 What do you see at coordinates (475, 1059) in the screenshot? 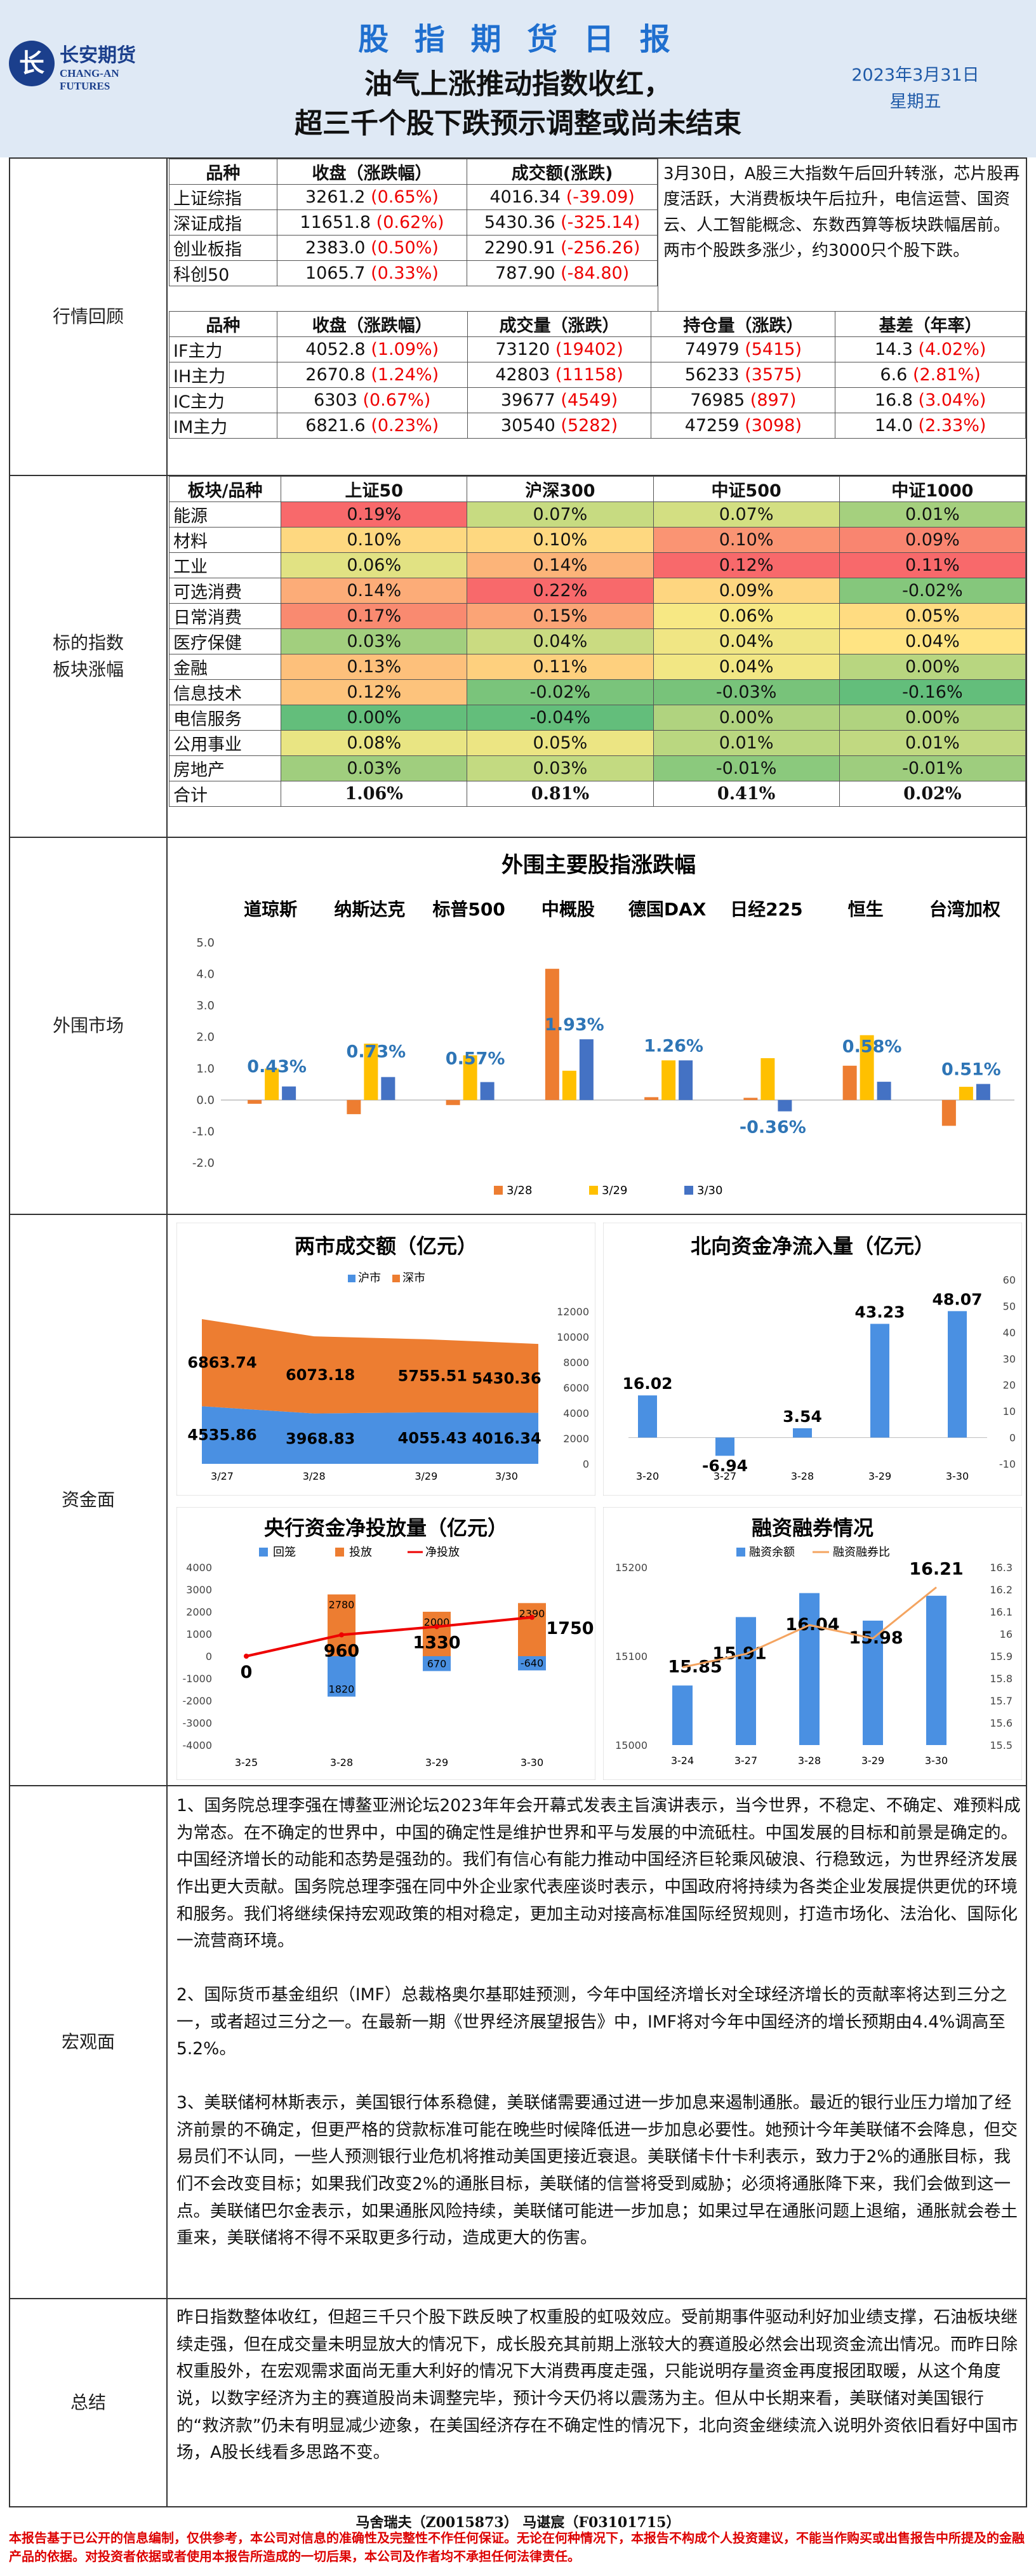
I see `data-label: 0.57%` at bounding box center [475, 1059].